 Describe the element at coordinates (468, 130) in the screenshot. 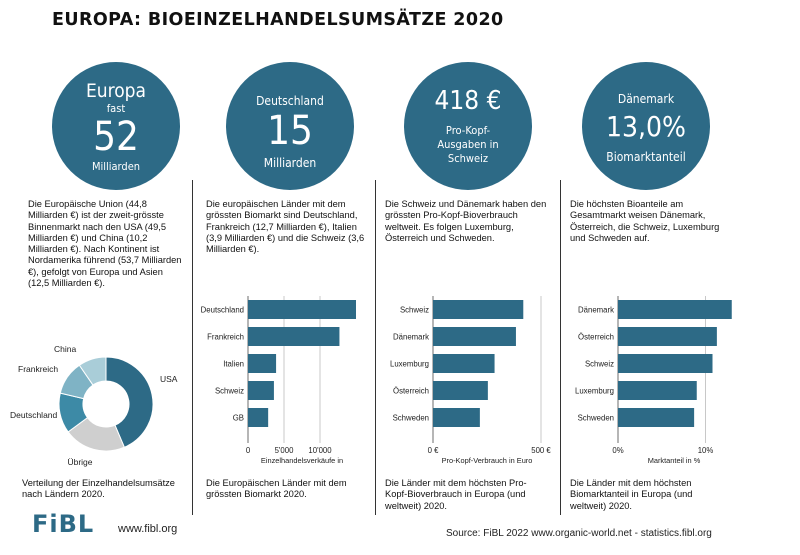

I see `switzerland-circle-line2: Pro-Kopf-` at that location.